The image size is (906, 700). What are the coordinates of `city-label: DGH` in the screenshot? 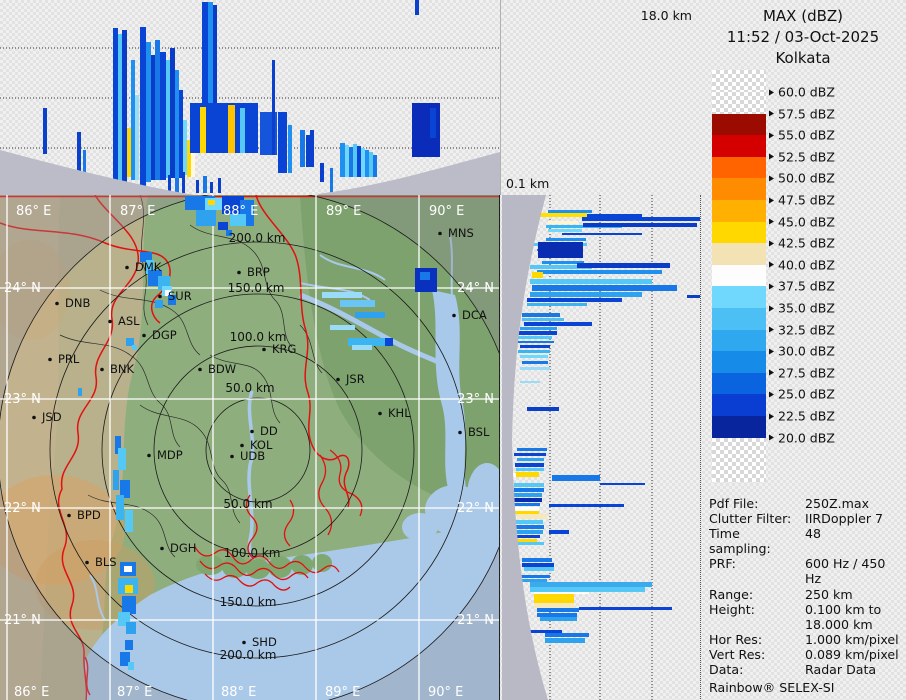 It's located at (183, 548).